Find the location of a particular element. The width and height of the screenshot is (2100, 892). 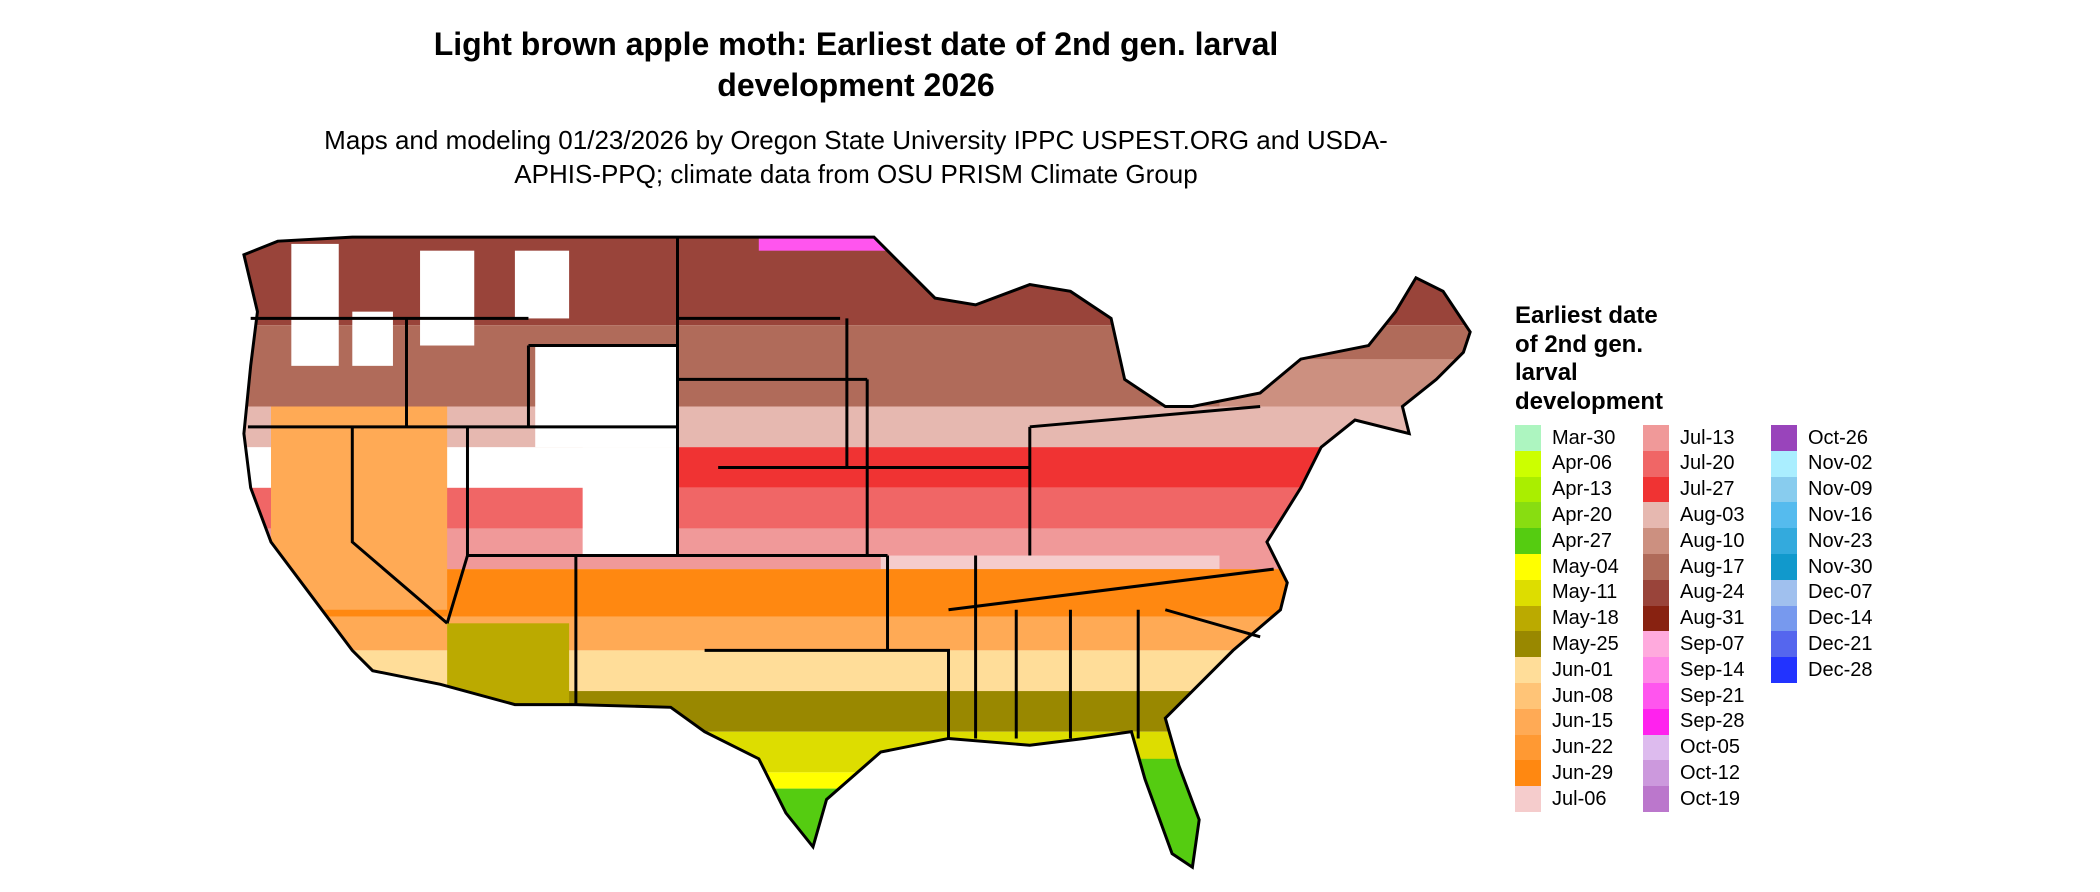

legend-item: Apr-20 is located at coordinates (1563, 515).